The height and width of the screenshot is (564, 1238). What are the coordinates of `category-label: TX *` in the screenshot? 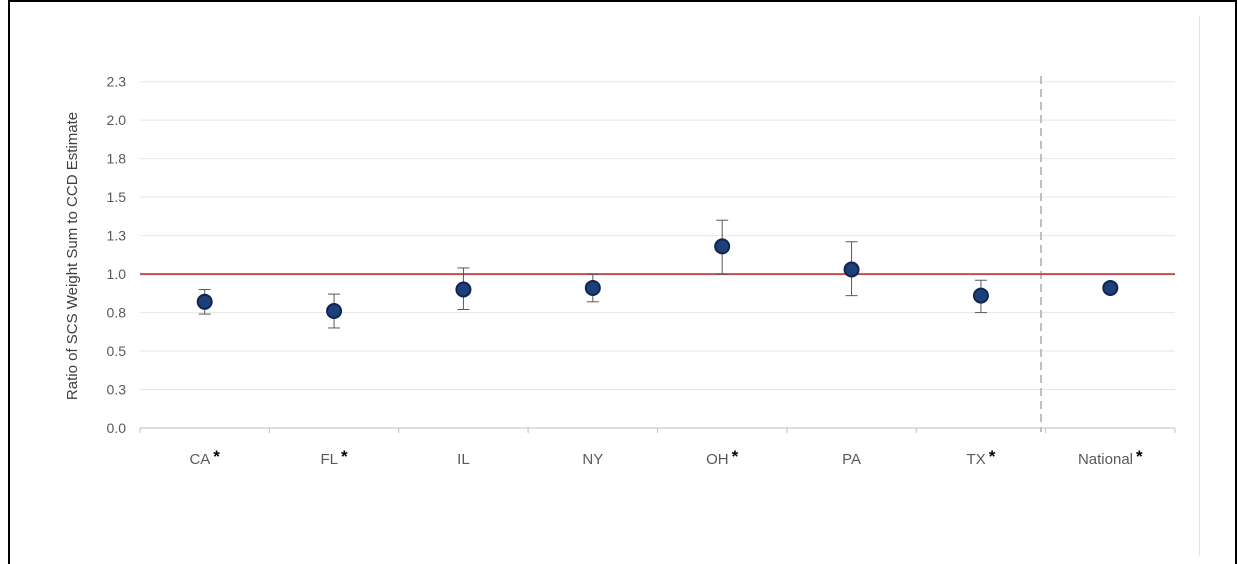 It's located at (981, 457).